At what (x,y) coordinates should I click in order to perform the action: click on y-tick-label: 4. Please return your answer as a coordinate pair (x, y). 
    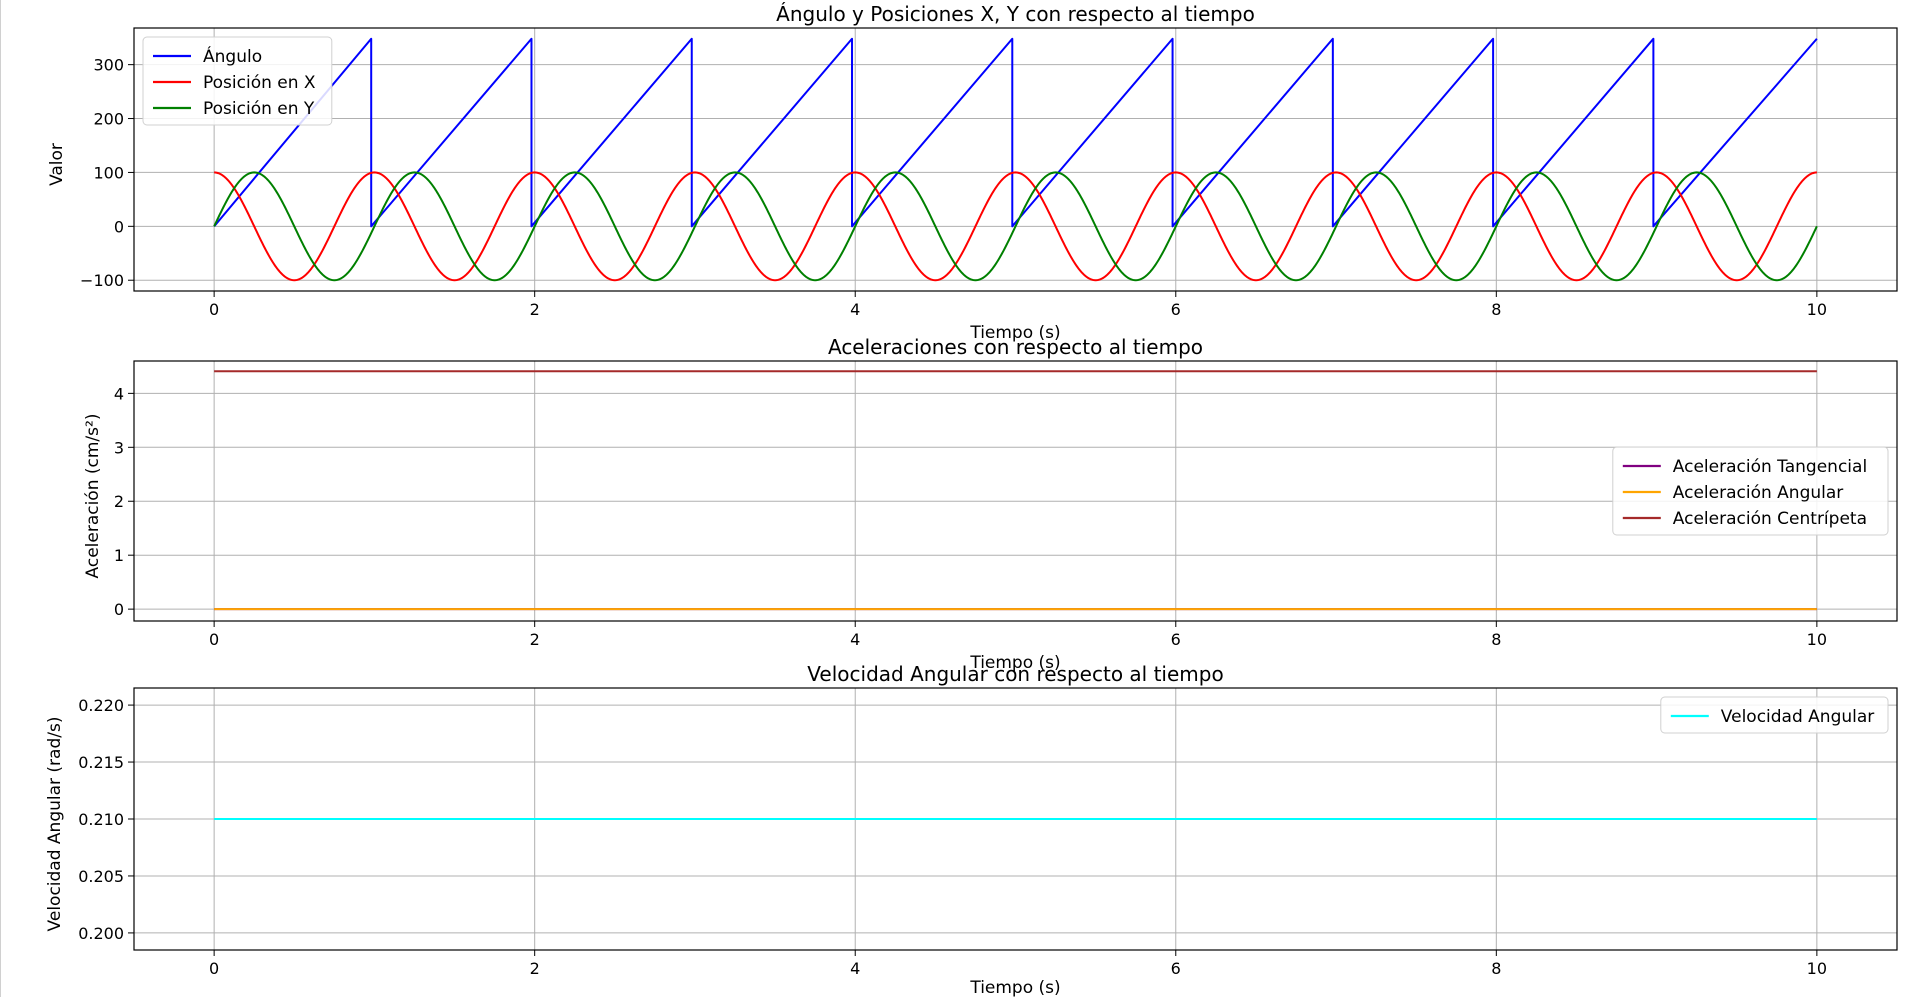
    Looking at the image, I should click on (119, 393).